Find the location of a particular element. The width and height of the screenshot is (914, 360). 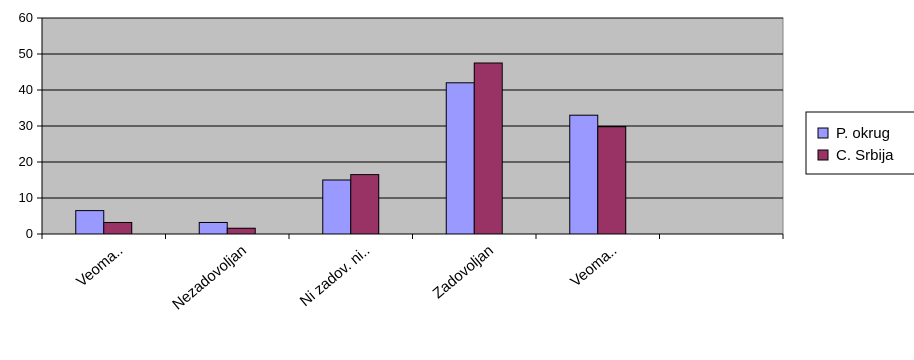

y-axis-ticks: 0 10 20 30 40 50 60 is located at coordinates (30, 125).